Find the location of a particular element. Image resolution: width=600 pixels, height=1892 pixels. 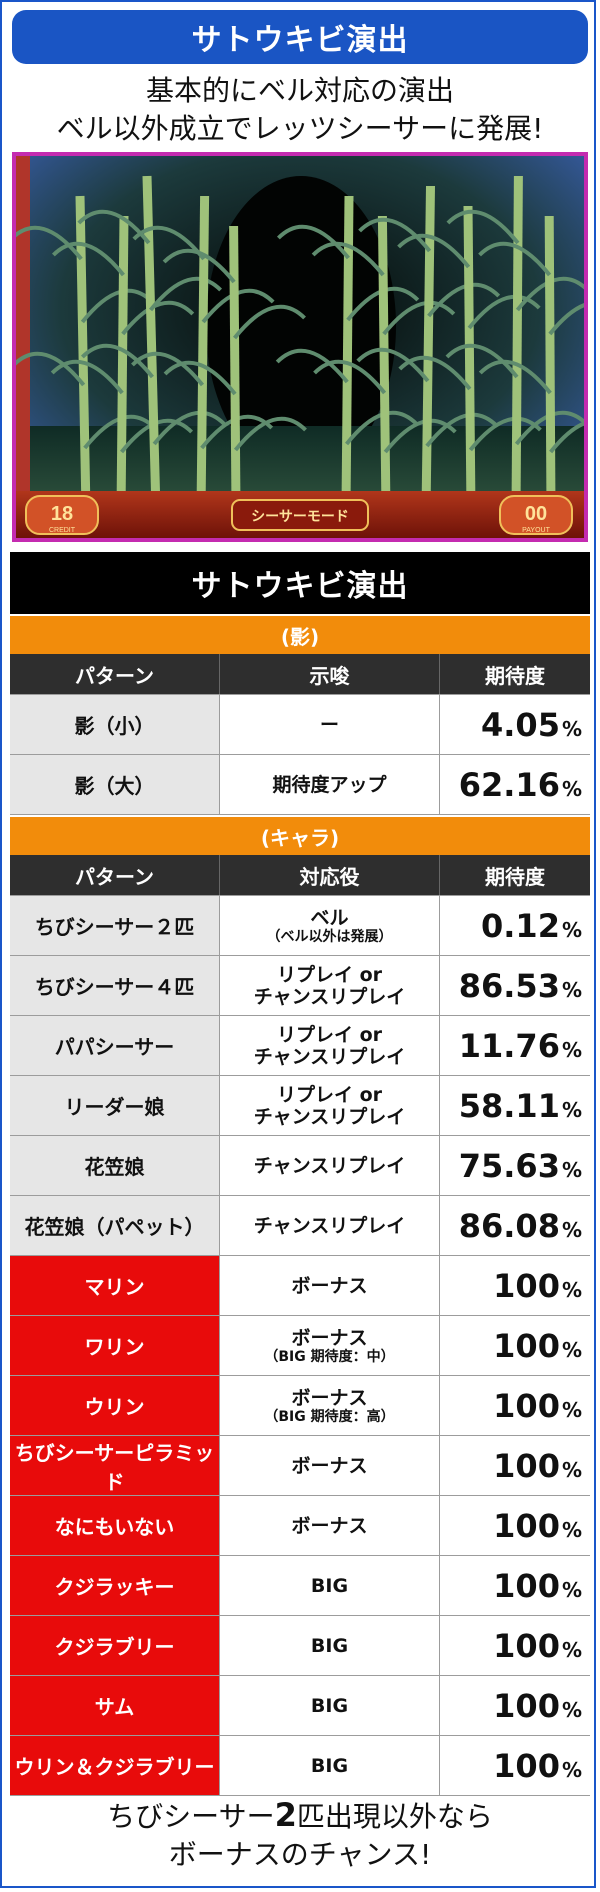

expectation-cell: 11.76% is located at coordinates (515, 1045).